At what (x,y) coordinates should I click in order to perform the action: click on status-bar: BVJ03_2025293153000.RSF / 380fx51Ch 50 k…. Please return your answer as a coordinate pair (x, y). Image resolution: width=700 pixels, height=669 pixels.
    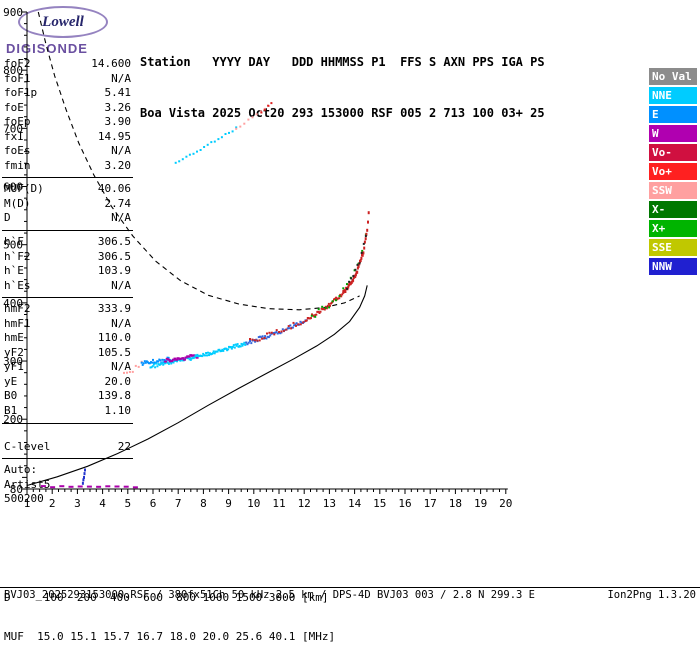
    Looking at the image, I should click on (350, 594).